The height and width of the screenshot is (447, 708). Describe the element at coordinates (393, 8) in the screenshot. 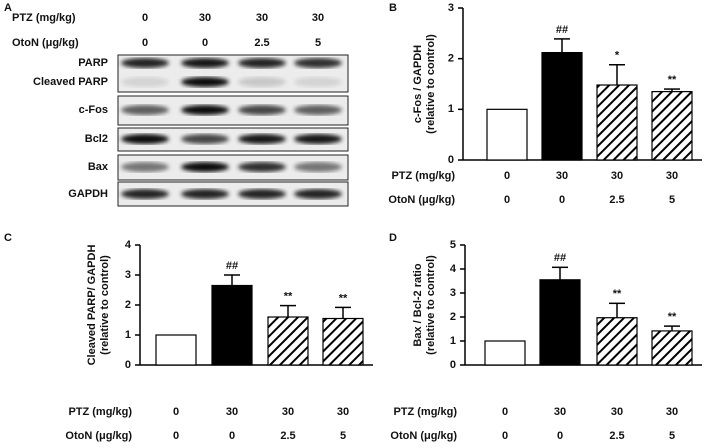

I see `panel-label: B` at that location.